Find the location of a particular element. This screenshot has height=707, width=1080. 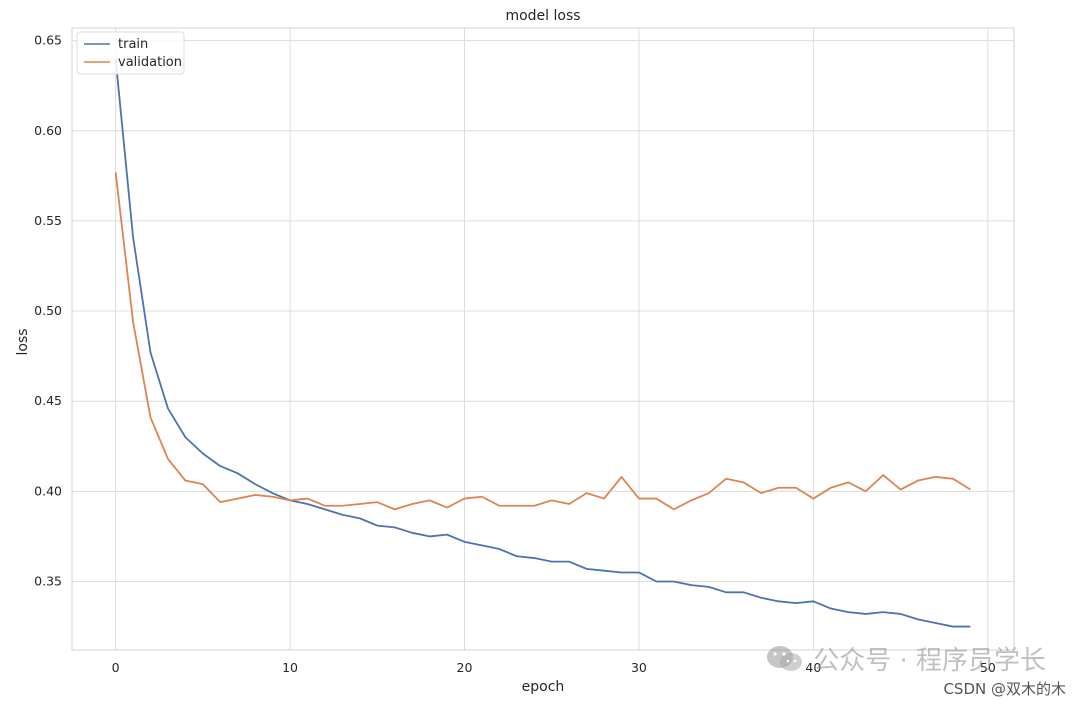

x-axis-label: epoch is located at coordinates (543, 687).